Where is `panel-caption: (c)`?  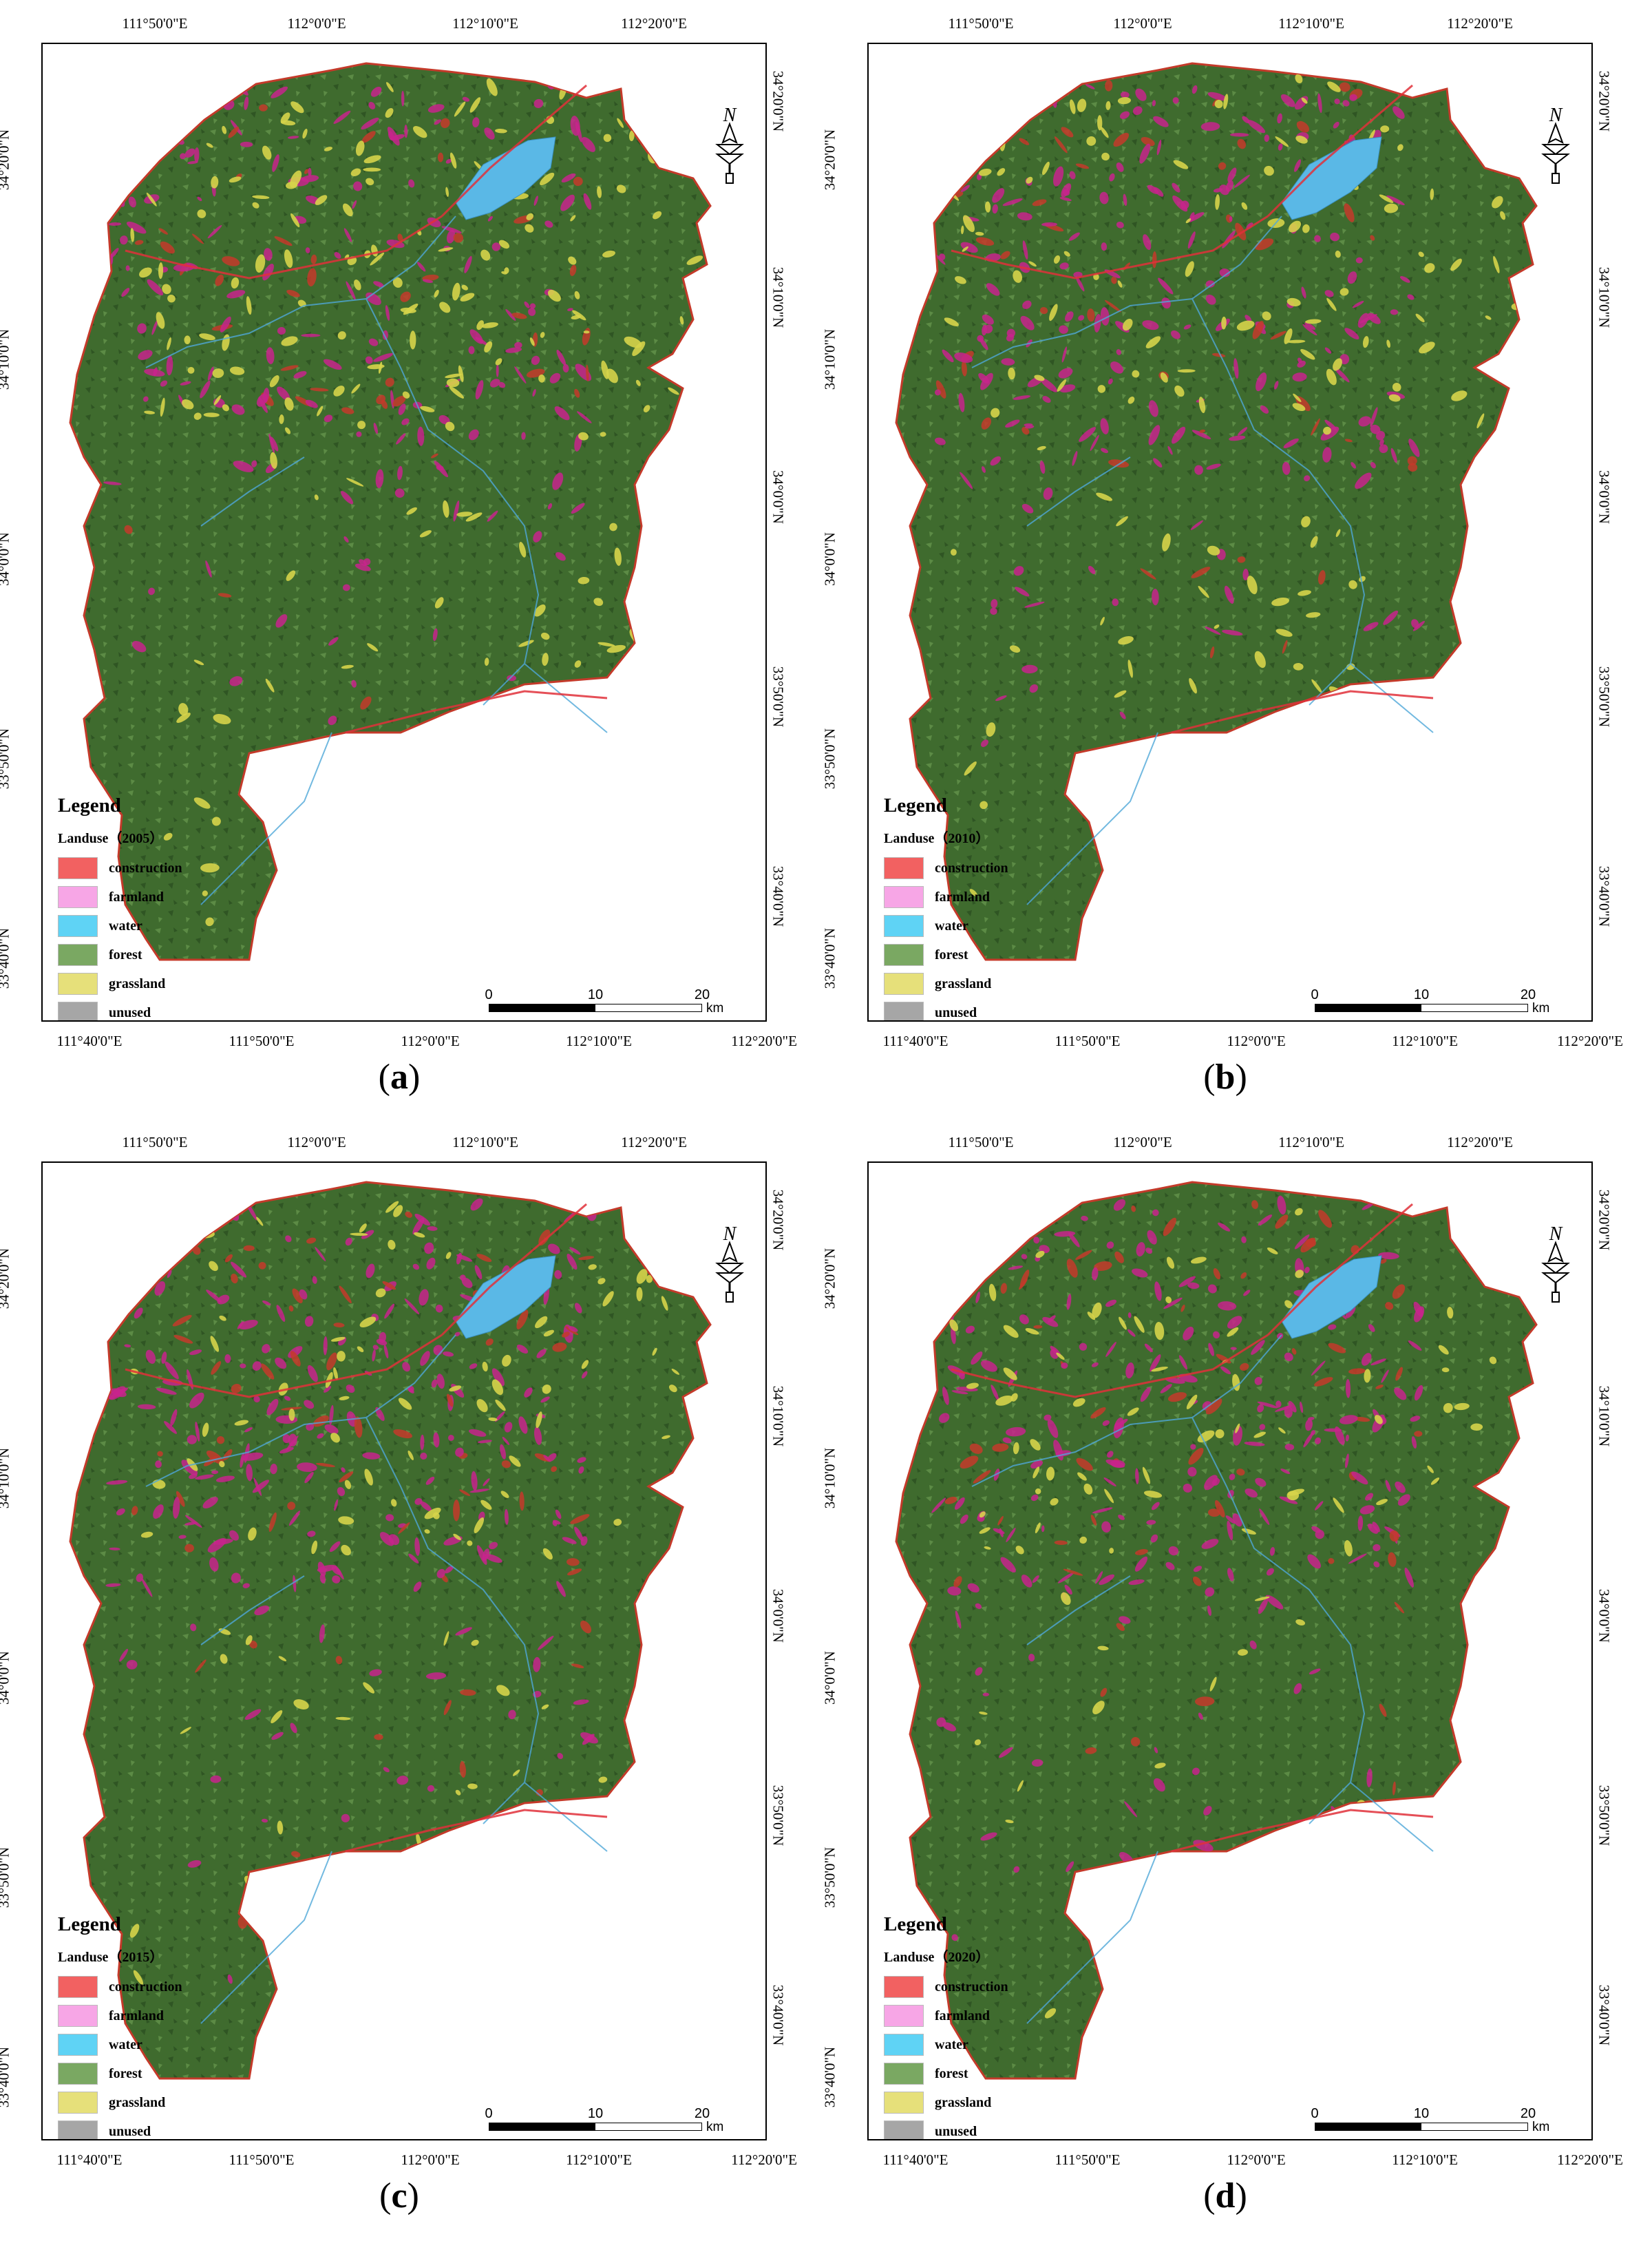 panel-caption: (c) is located at coordinates (399, 2196).